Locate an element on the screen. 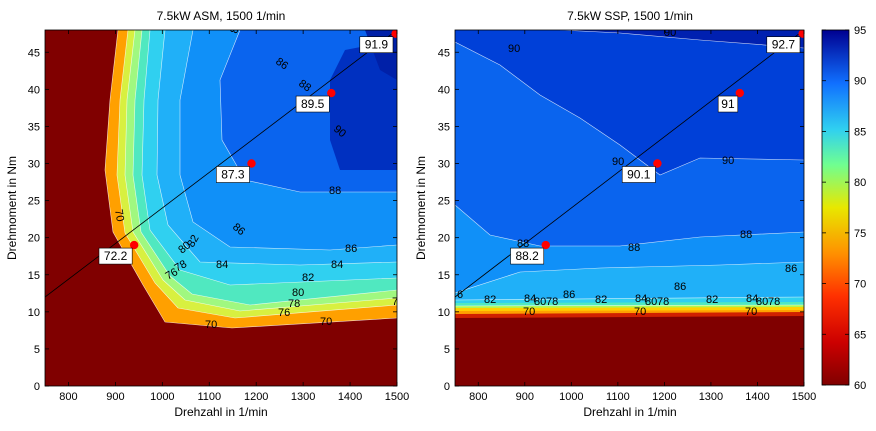 The width and height of the screenshot is (876, 431). chart-ssp-title: 7.5kW SSP, 1500 1/min is located at coordinates (630, 16).